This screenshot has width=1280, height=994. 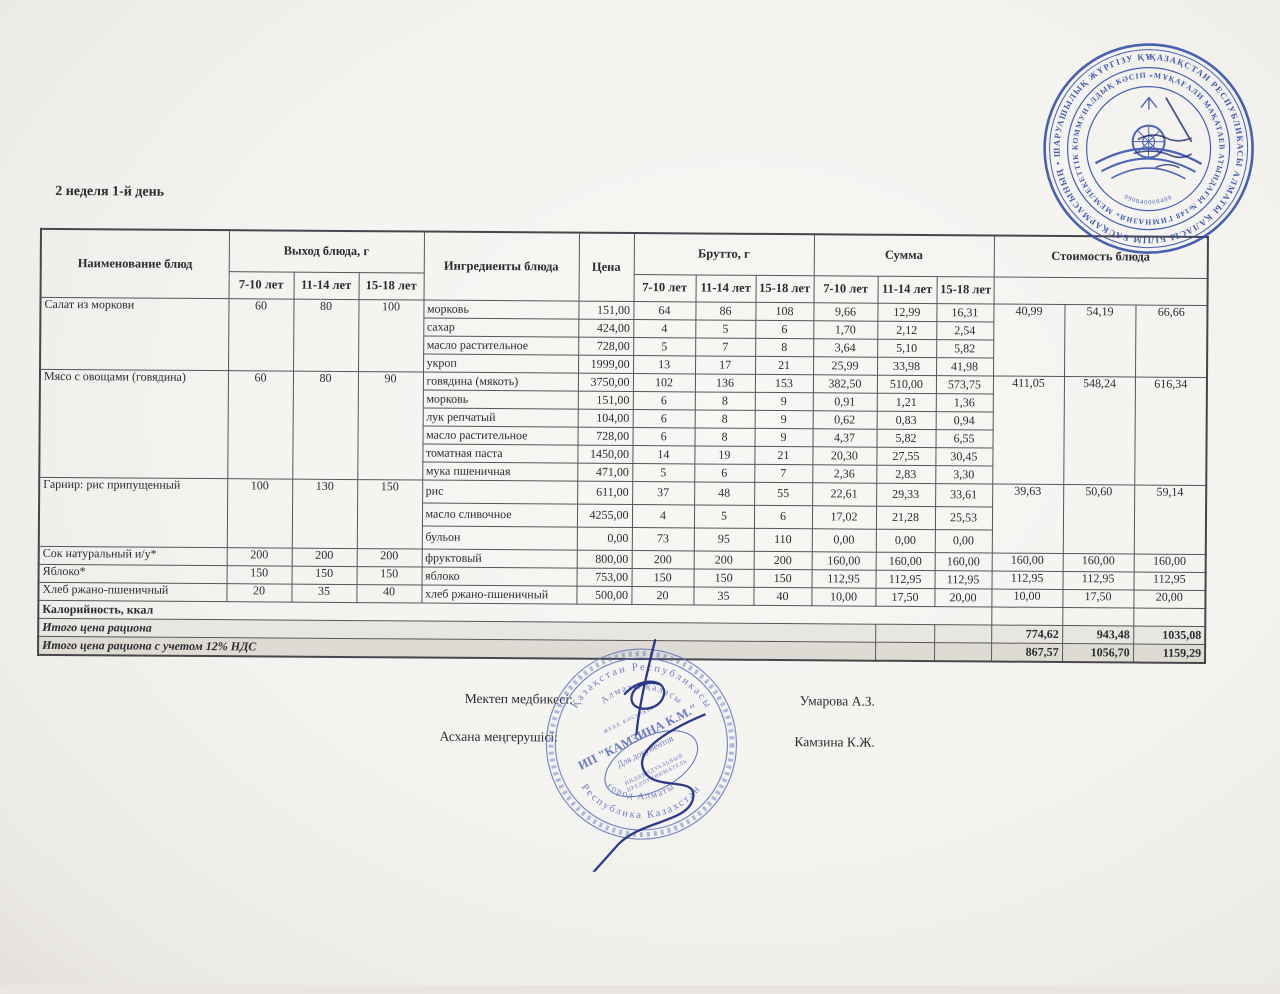 I want to click on output-cell-1: 200, so click(x=324, y=557).